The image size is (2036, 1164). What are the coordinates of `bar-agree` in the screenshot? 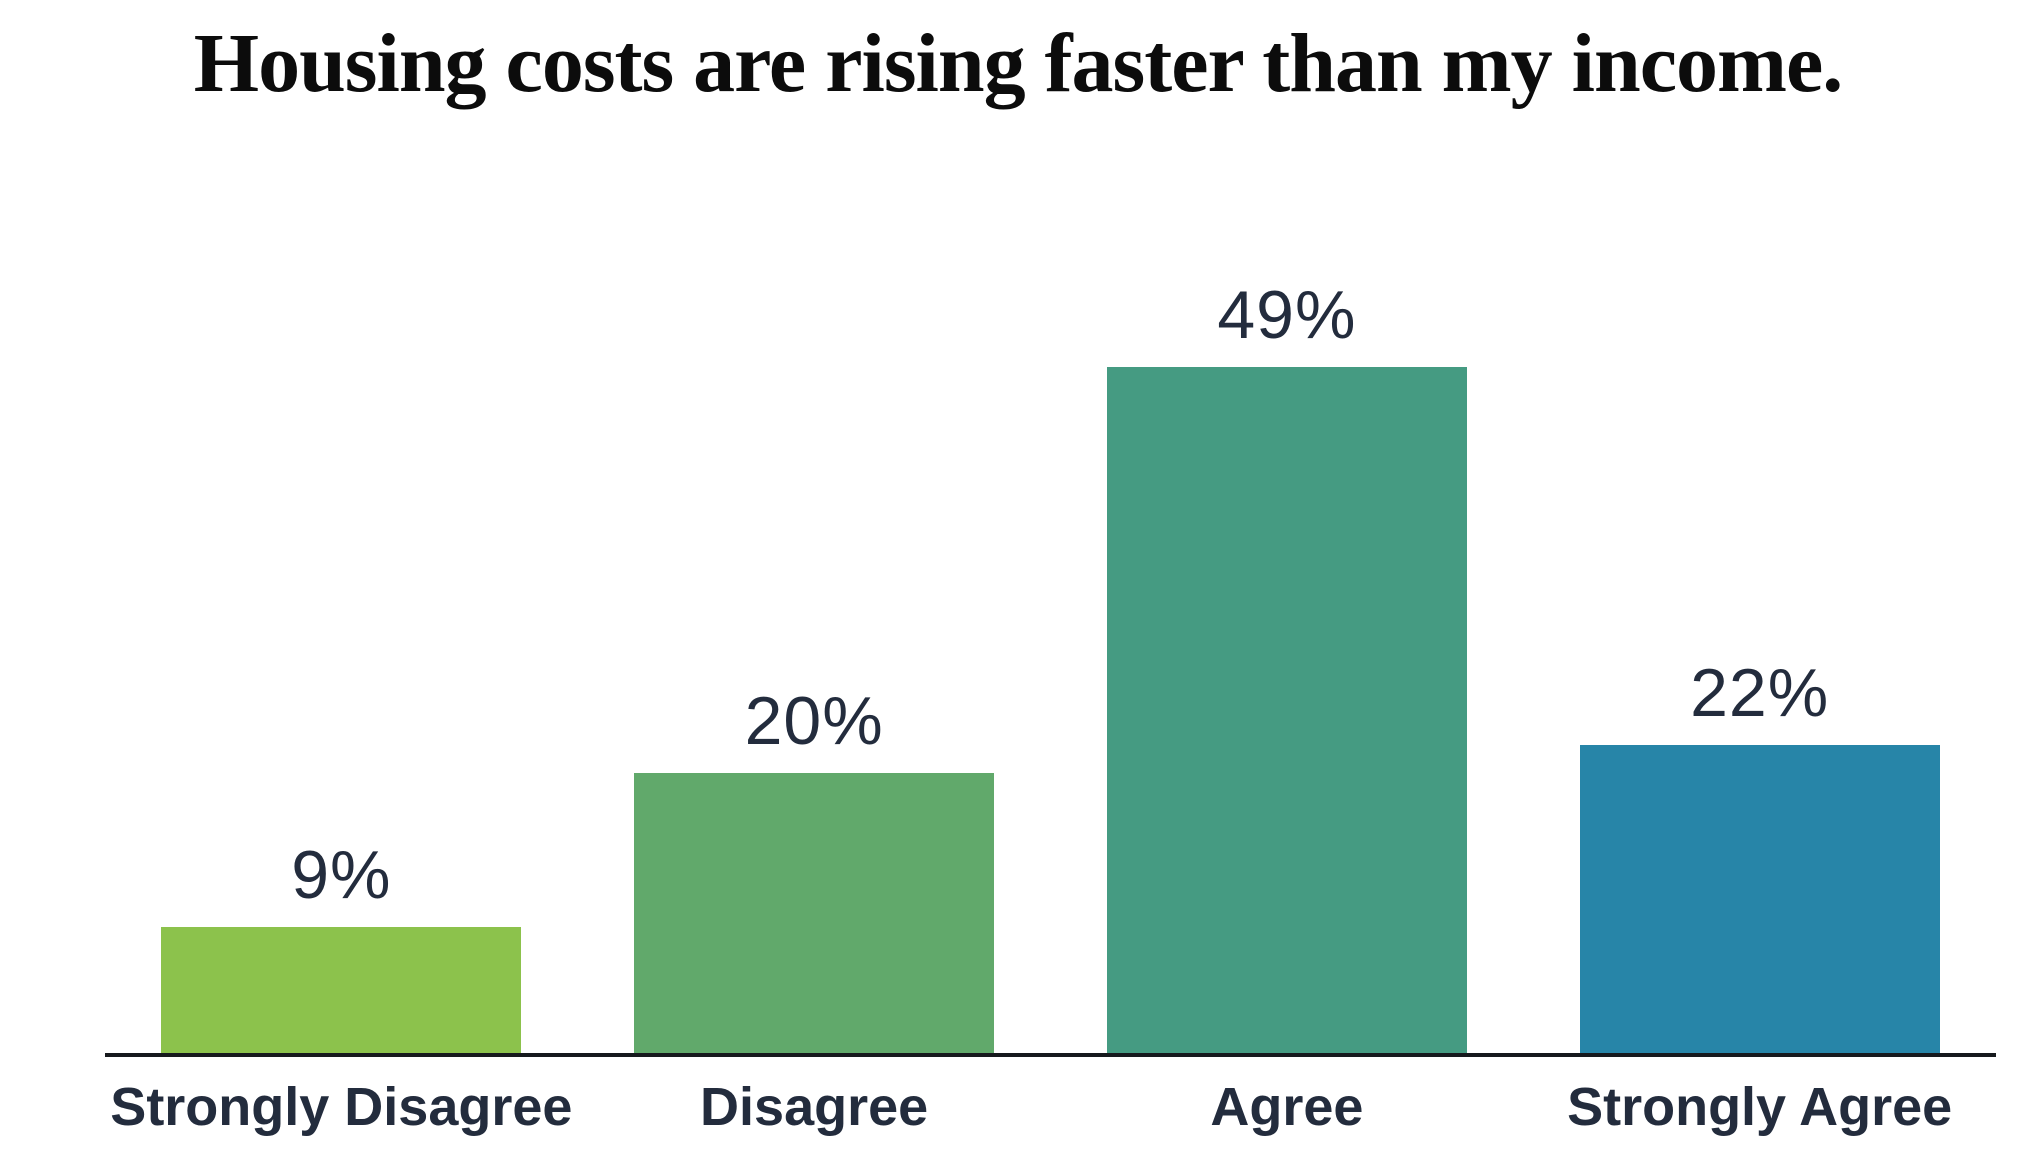 It's located at (1286, 710).